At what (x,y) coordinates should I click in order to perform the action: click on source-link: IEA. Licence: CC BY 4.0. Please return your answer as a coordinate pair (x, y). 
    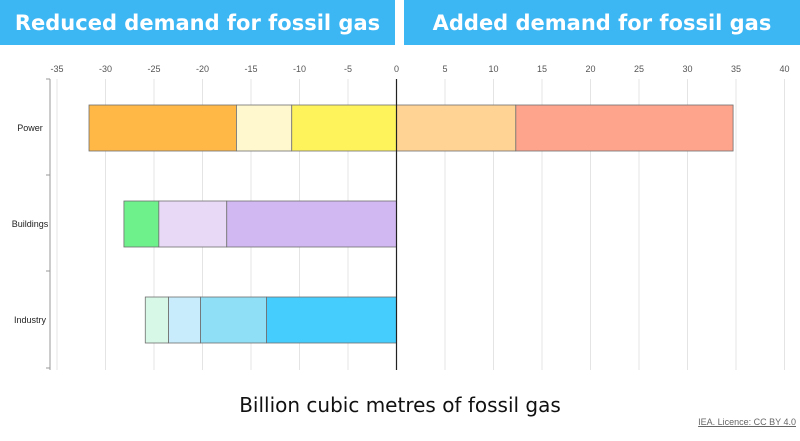
    Looking at the image, I should click on (747, 422).